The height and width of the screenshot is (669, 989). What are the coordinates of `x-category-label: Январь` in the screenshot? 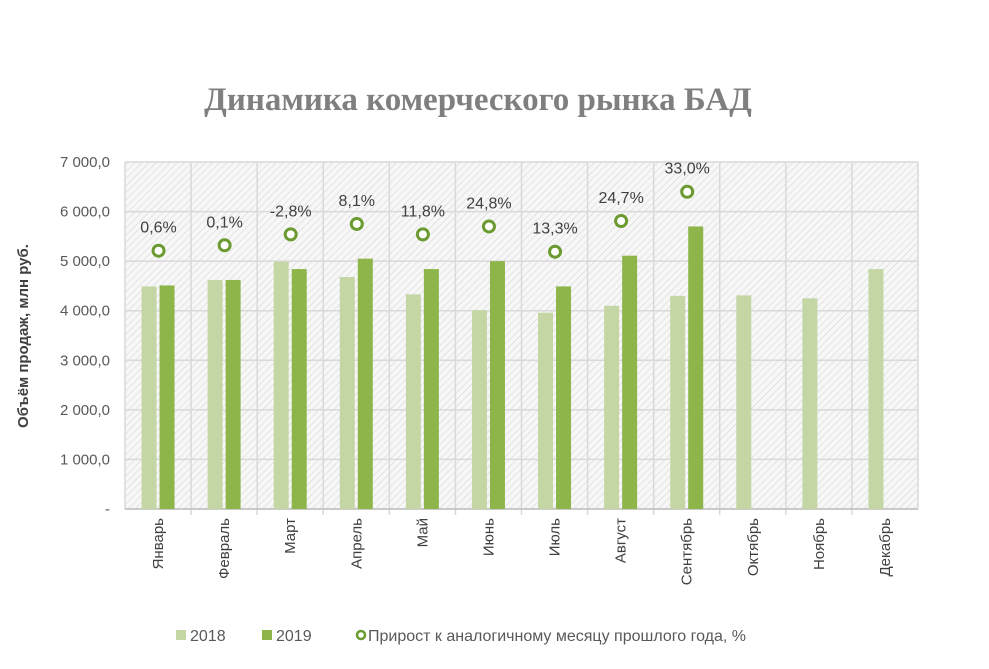 It's located at (158, 544).